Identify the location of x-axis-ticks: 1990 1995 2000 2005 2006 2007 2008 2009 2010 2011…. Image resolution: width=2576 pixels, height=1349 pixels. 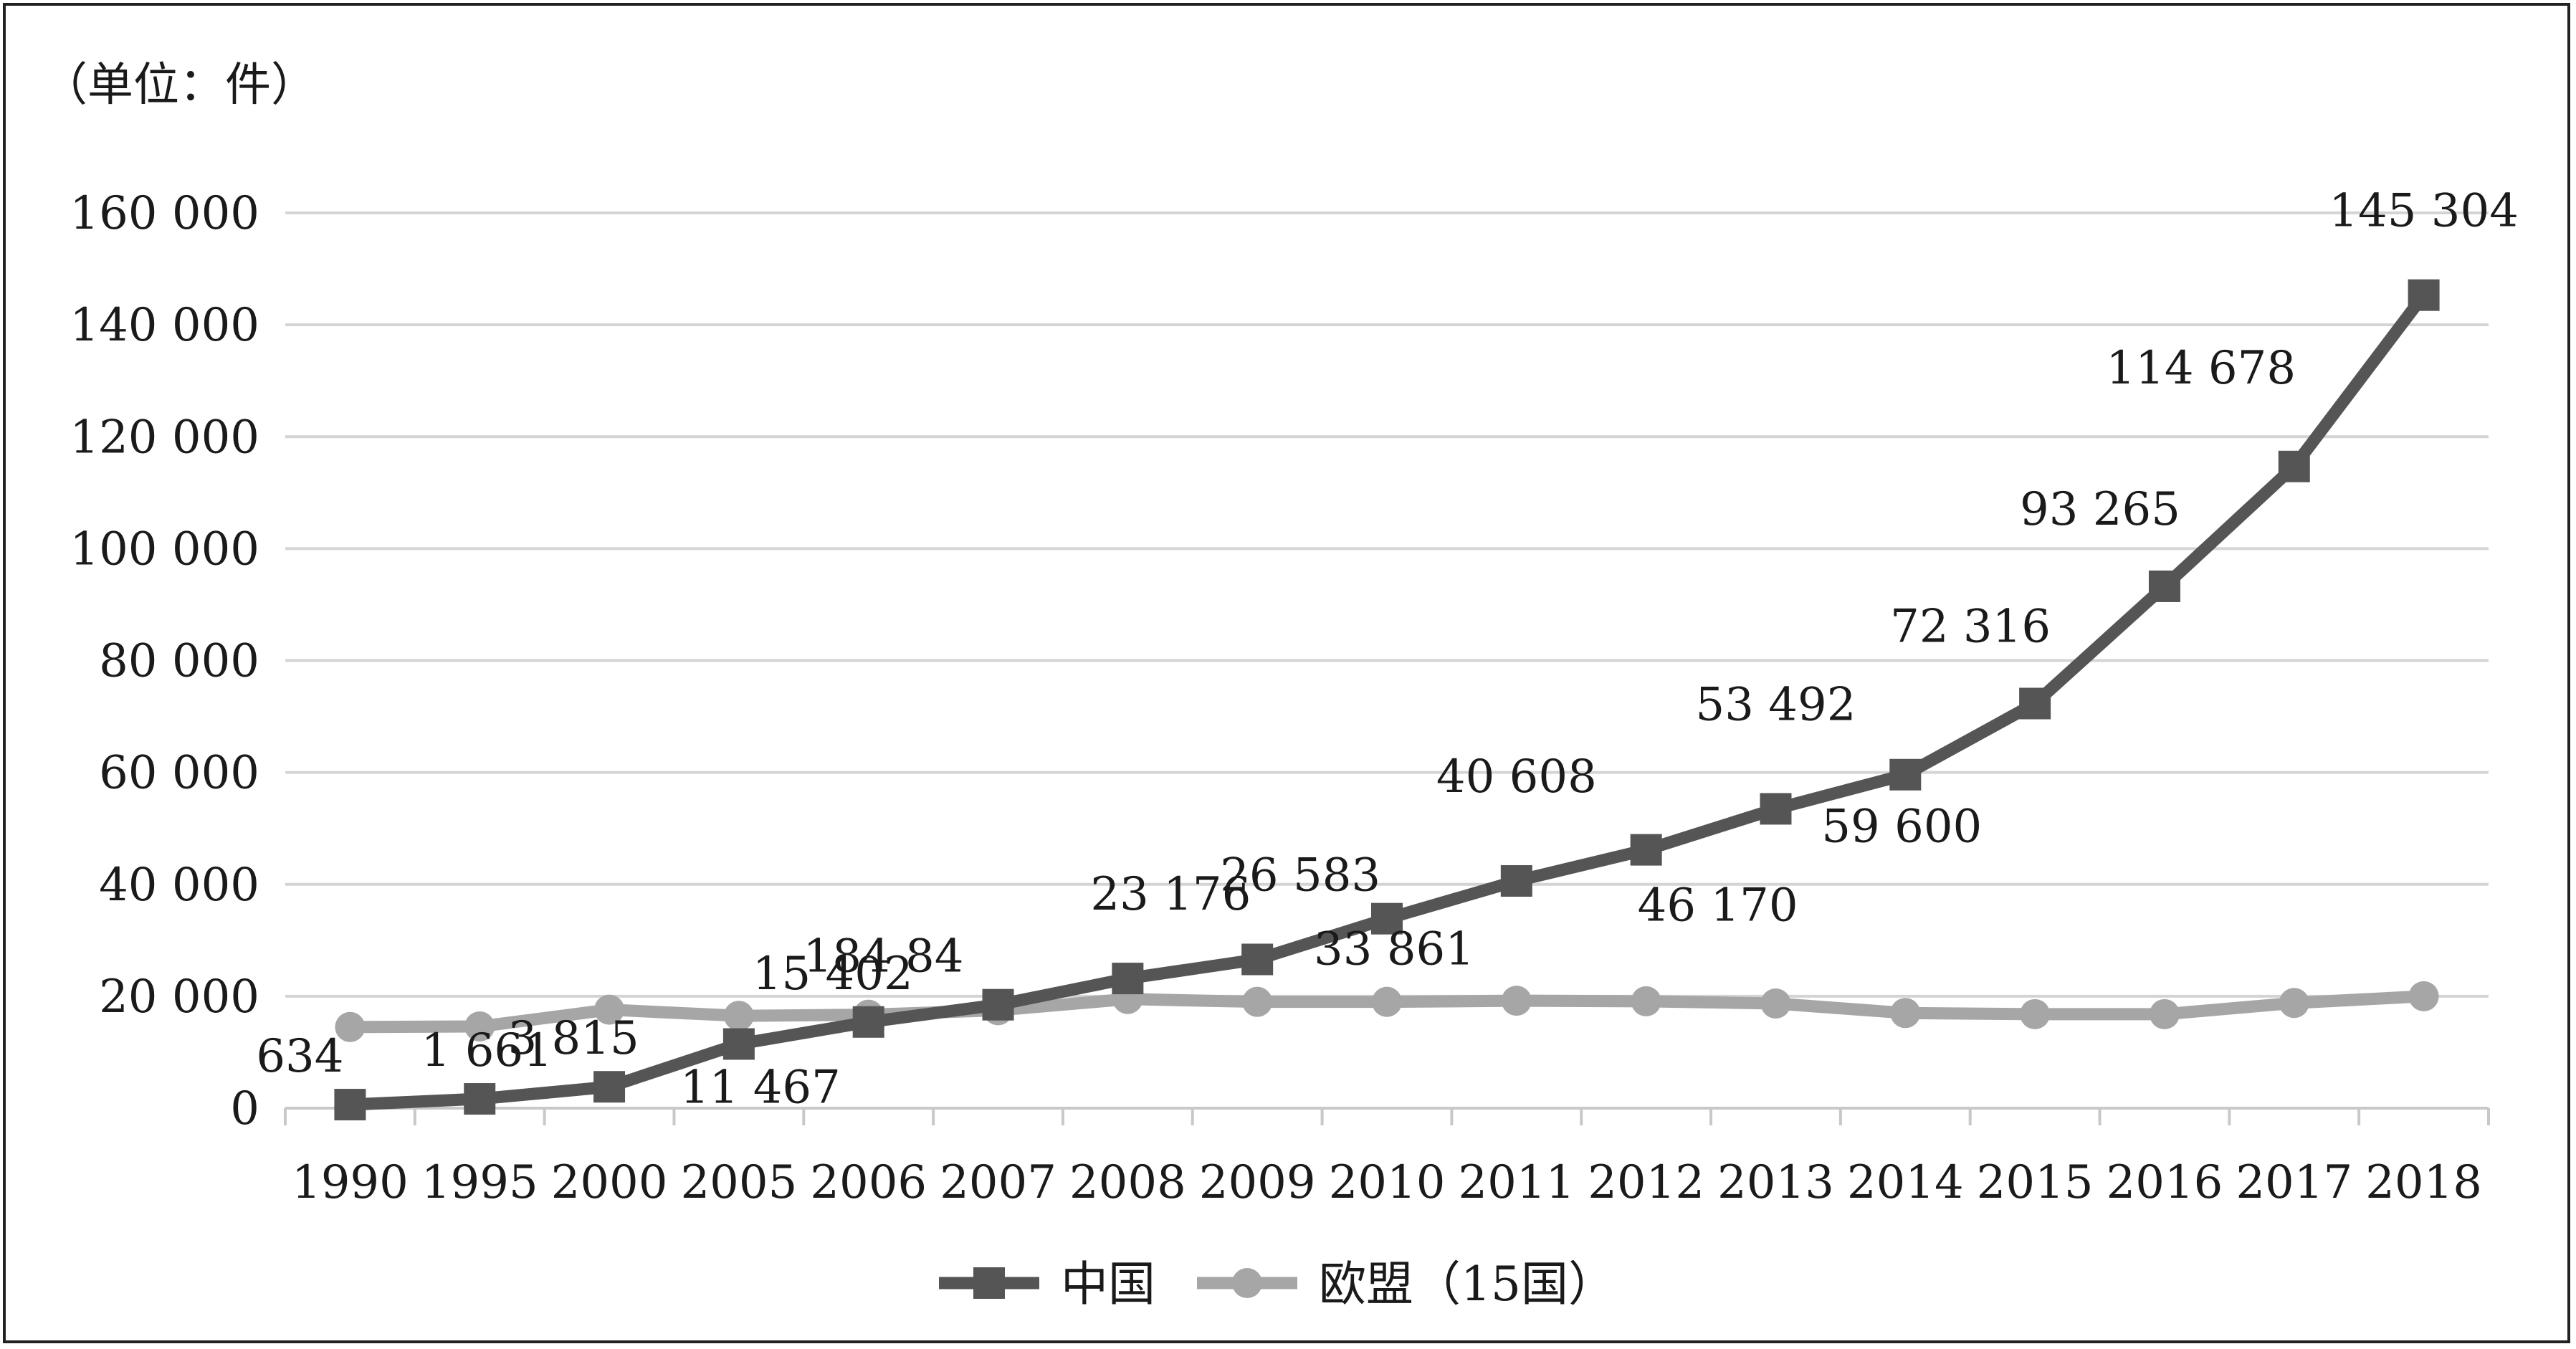
(1387, 1183).